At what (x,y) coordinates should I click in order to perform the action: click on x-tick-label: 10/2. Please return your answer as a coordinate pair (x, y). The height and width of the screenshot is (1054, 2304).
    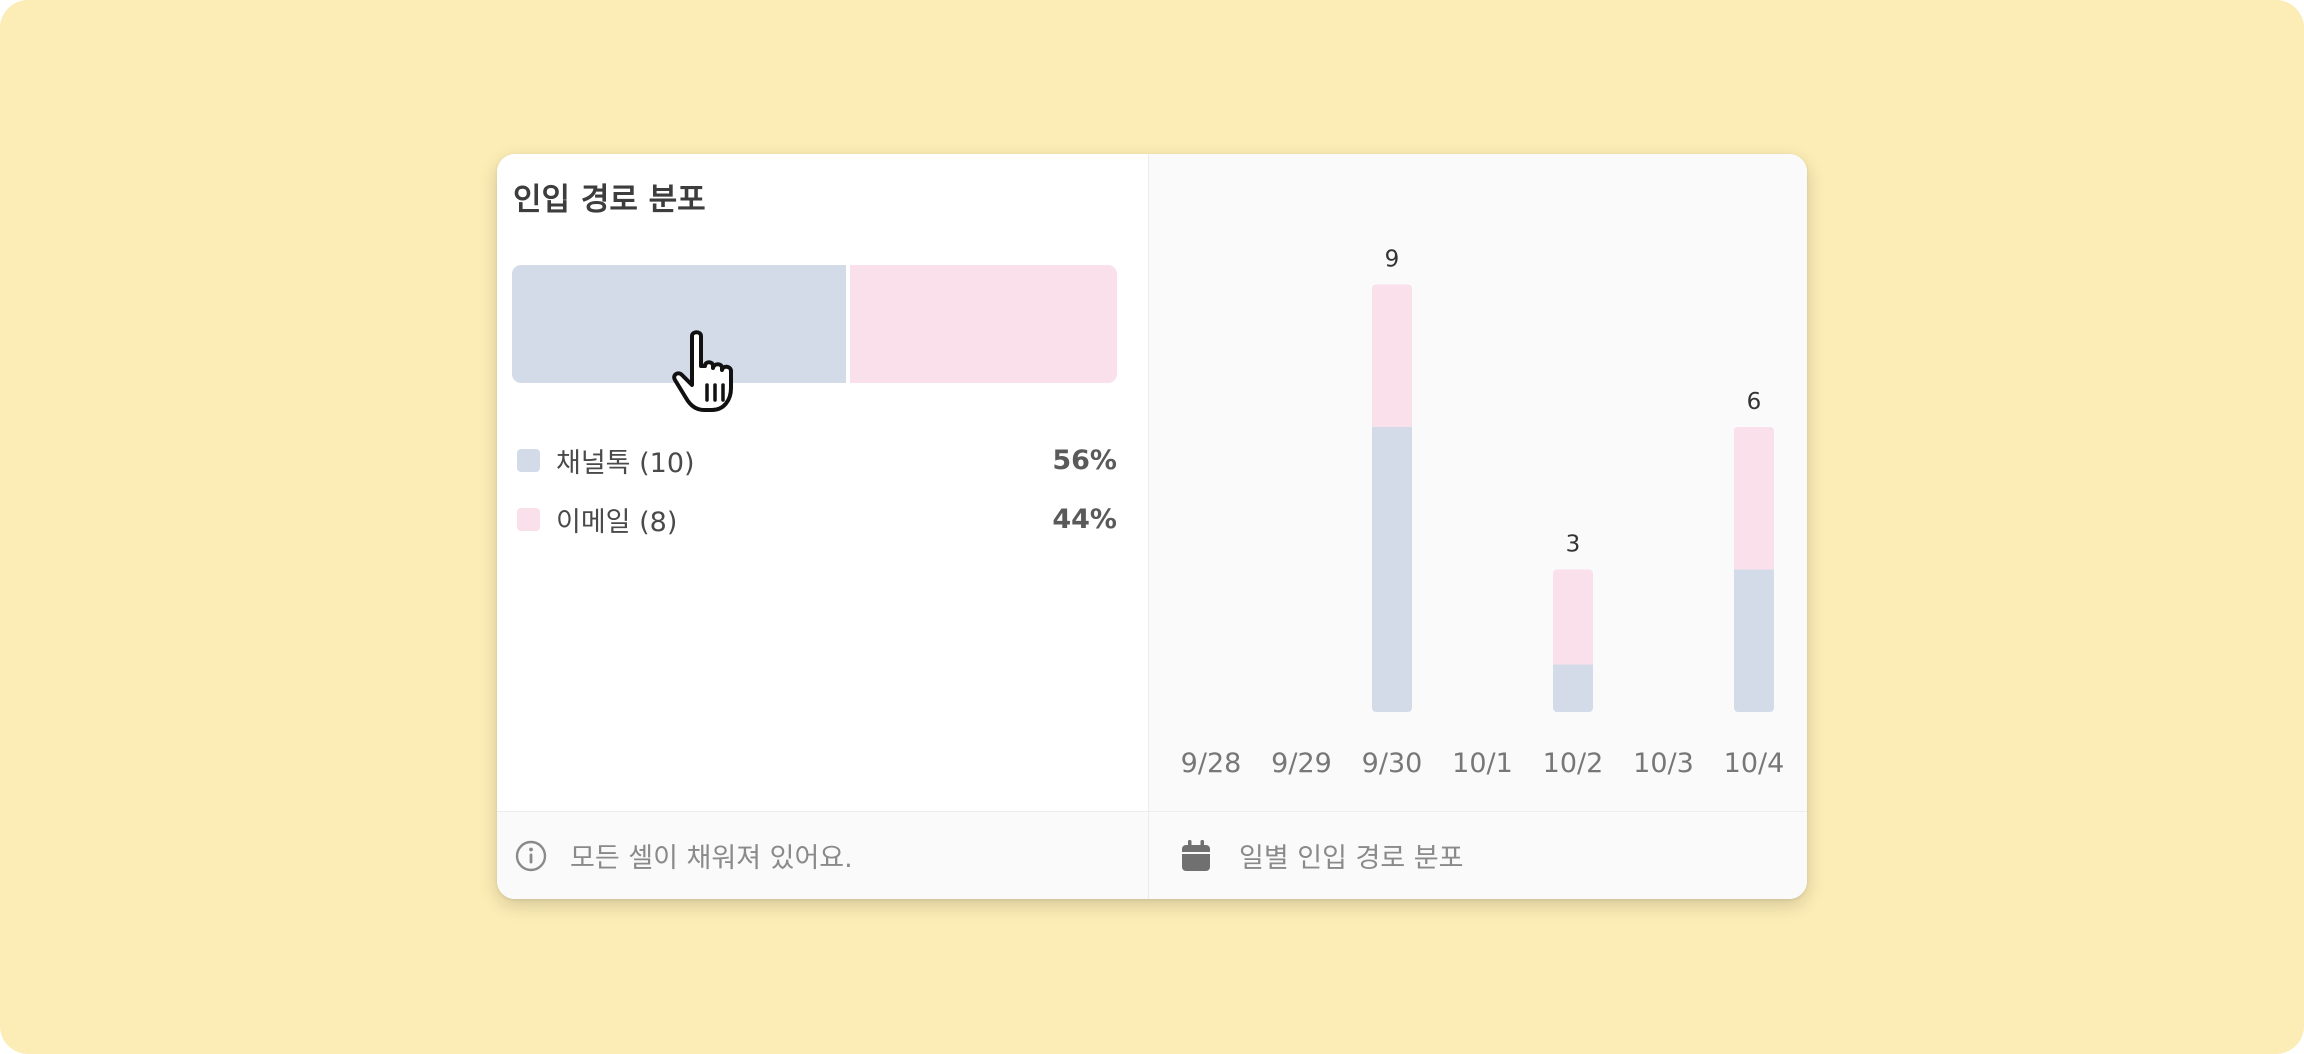
    Looking at the image, I should click on (1573, 763).